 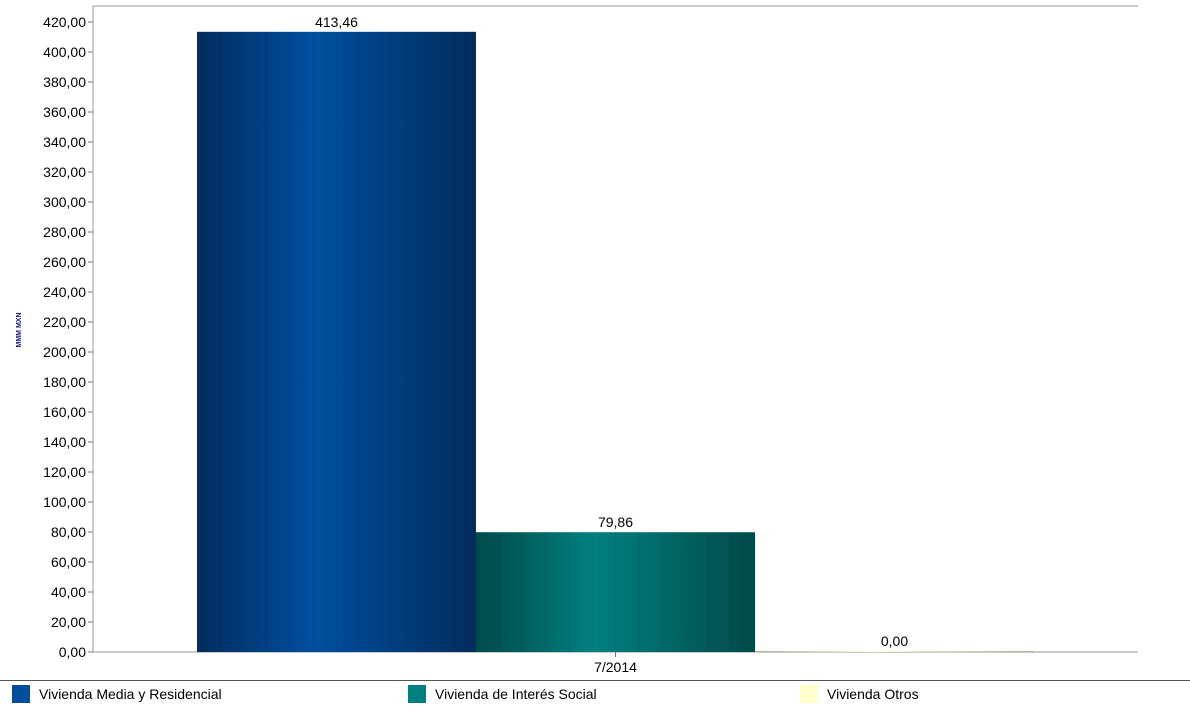 What do you see at coordinates (19, 330) in the screenshot?
I see `y-axis-title: MMM MXN` at bounding box center [19, 330].